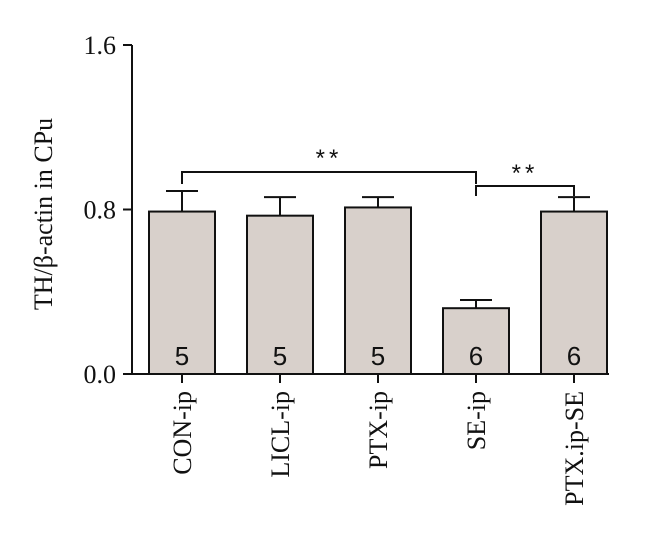 This screenshot has height=557, width=660. I want to click on y-tick-label: 1.6, so click(100, 45).